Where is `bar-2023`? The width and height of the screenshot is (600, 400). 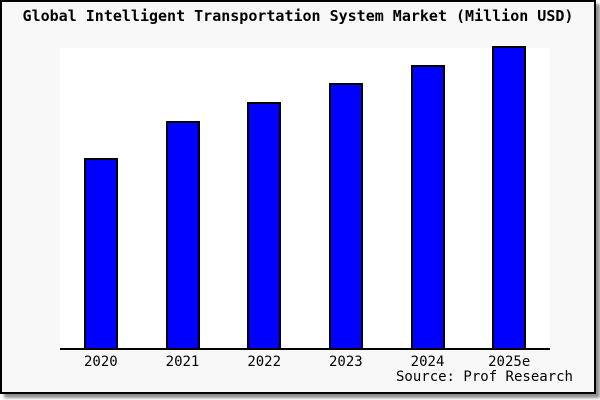
bar-2023 is located at coordinates (345, 215).